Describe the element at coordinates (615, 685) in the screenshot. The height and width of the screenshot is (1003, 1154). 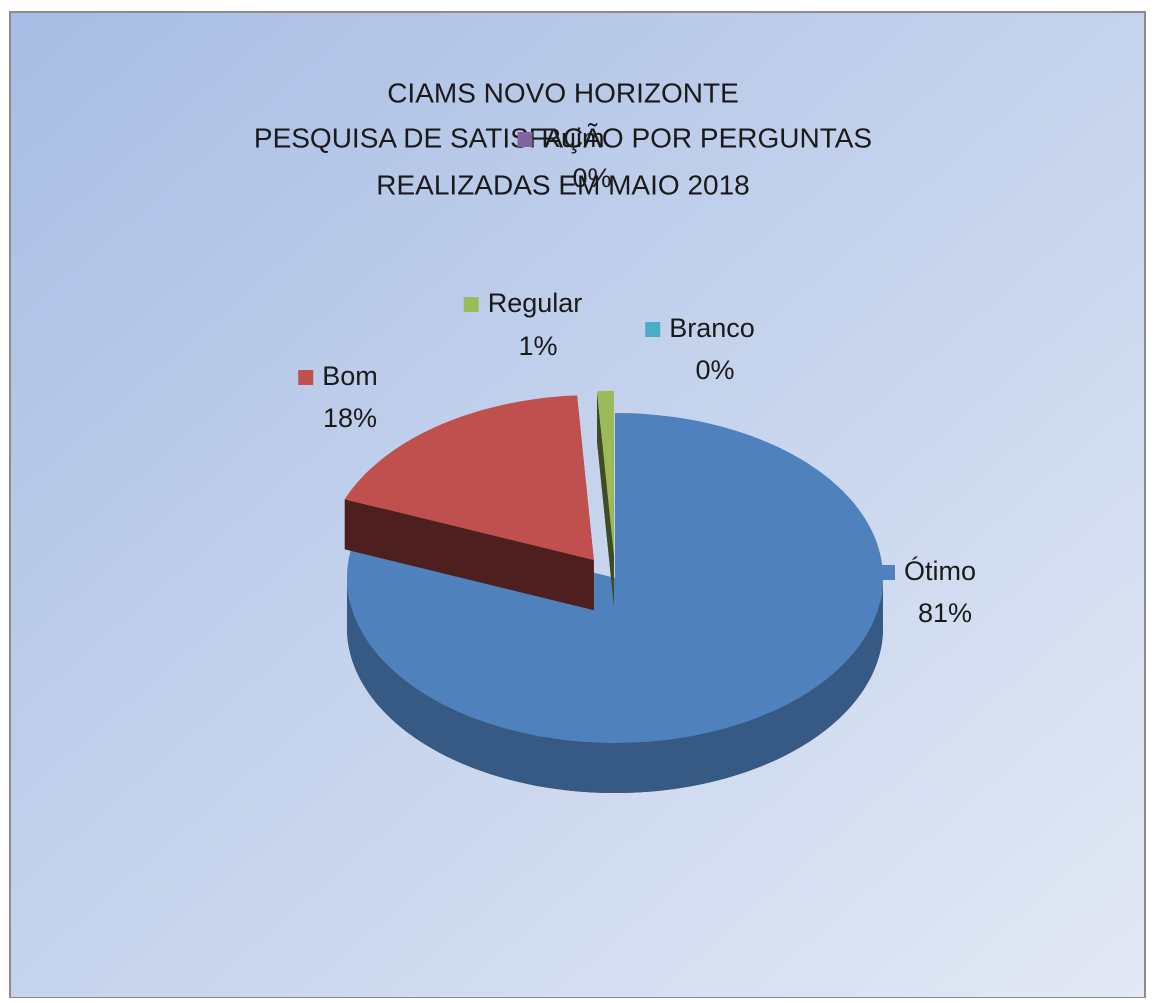
I see `pie-slice-side` at that location.